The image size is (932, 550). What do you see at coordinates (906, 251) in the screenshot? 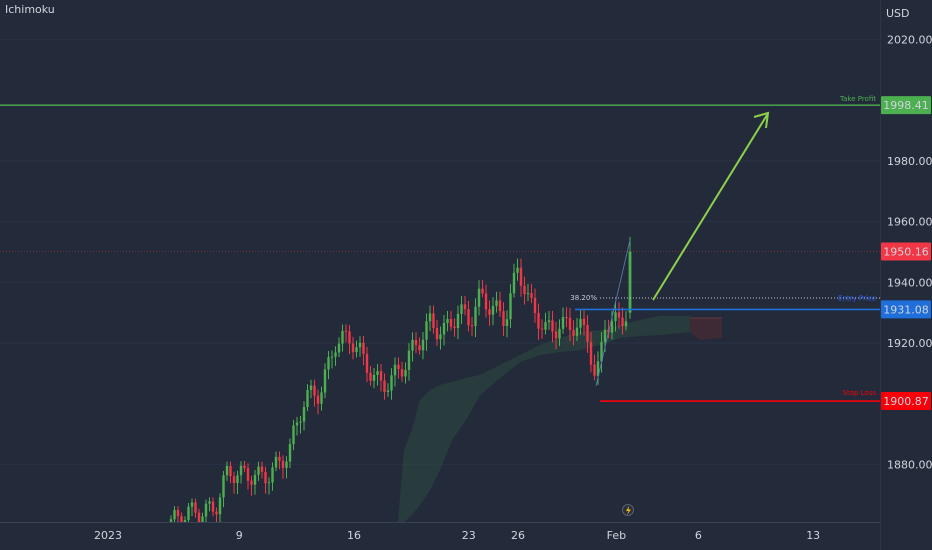
I see `current-price-tag` at bounding box center [906, 251].